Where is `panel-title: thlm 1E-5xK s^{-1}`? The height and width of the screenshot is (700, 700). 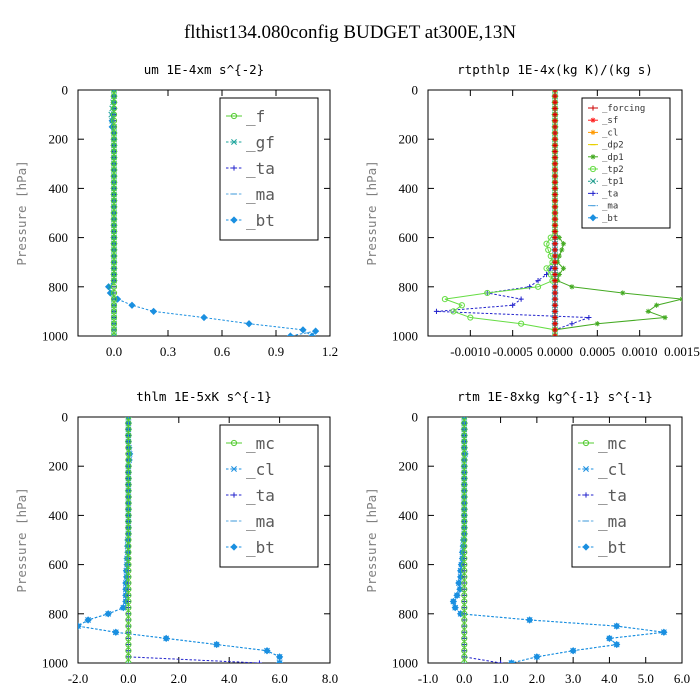 panel-title: thlm 1E-5xK s^{-1} is located at coordinates (203, 396).